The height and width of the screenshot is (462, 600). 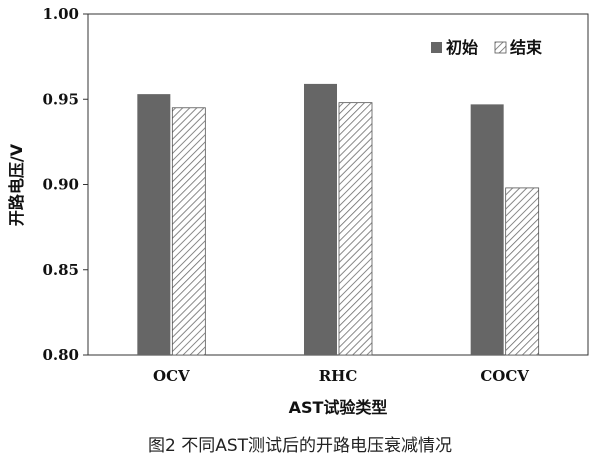 I want to click on x-axis-ticks: OCV RHC COCV, so click(x=341, y=376).